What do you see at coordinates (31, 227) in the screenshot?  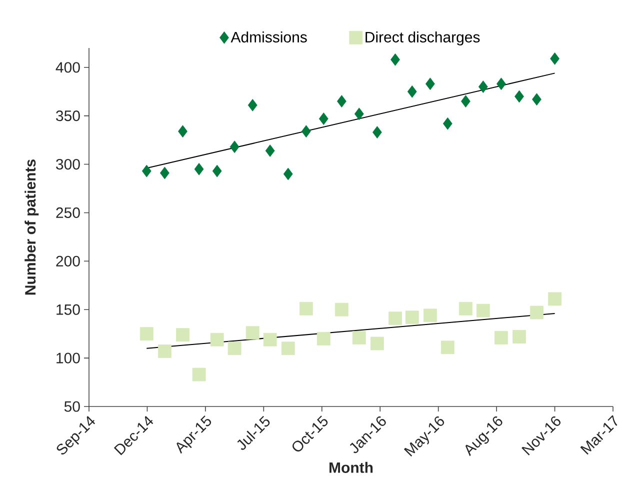 I see `y-axis-title: Number of patients` at bounding box center [31, 227].